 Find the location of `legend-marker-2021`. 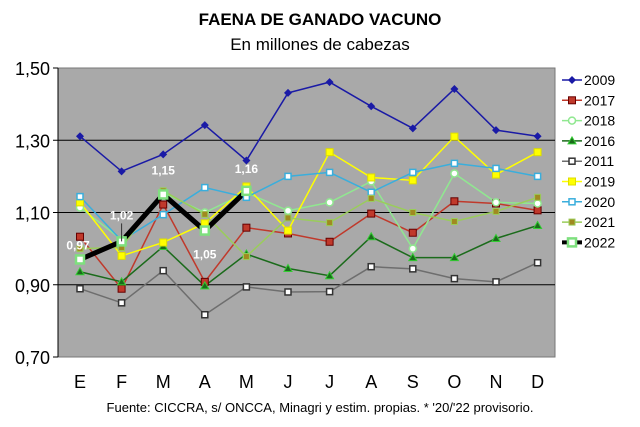

legend-marker-2021 is located at coordinates (572, 222).